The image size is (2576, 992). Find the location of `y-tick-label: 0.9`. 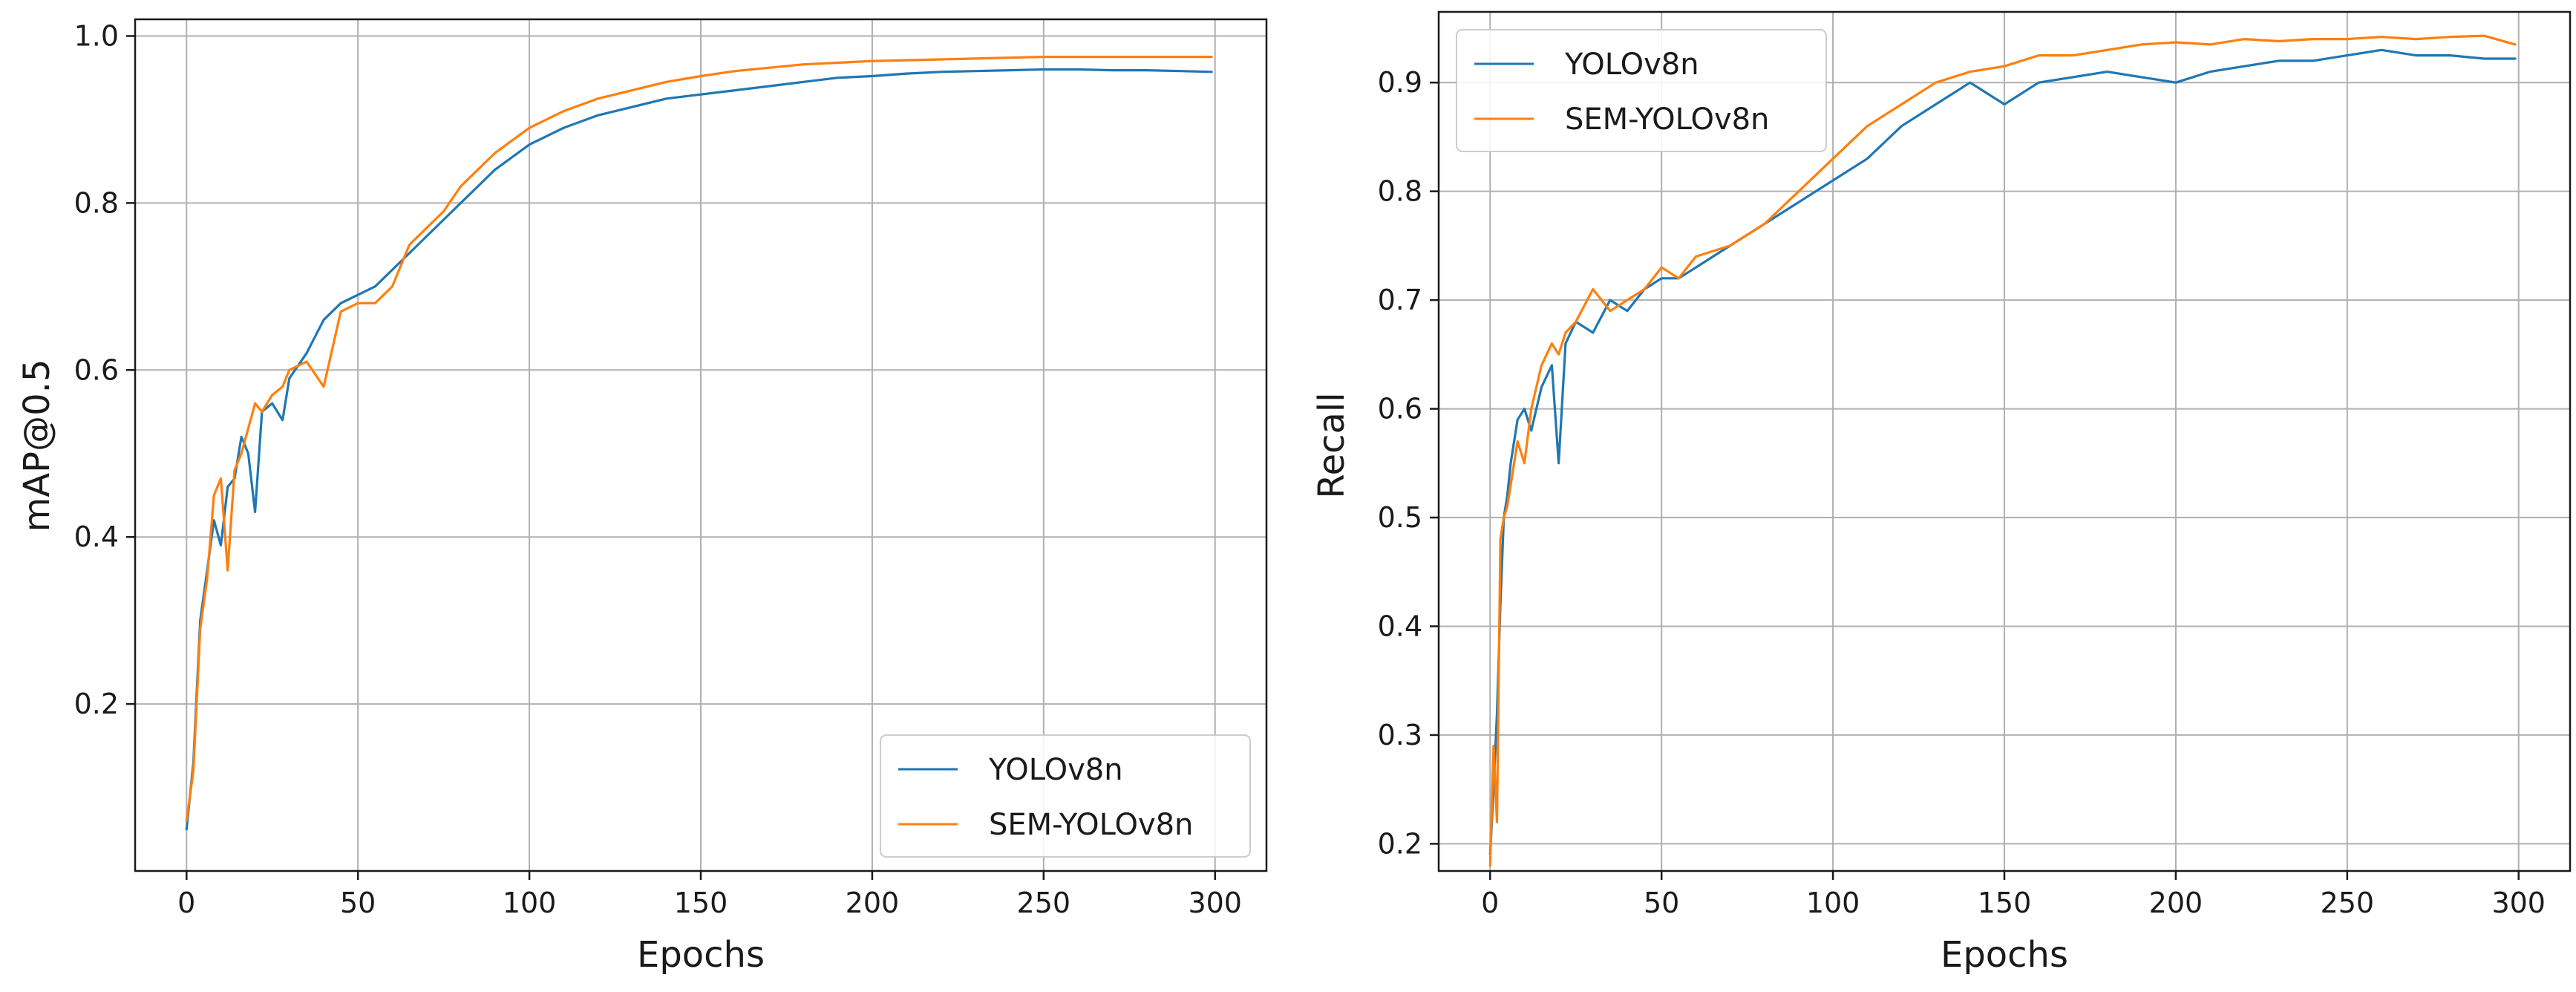

y-tick-label: 0.9 is located at coordinates (1400, 82).